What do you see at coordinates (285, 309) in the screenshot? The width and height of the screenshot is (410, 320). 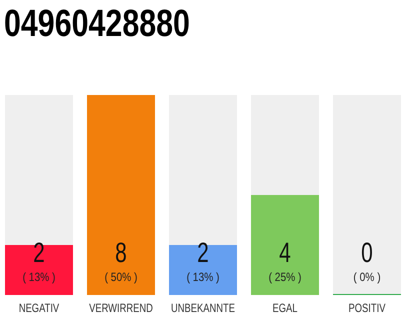 I see `x-tick-label: EGAL` at bounding box center [285, 309].